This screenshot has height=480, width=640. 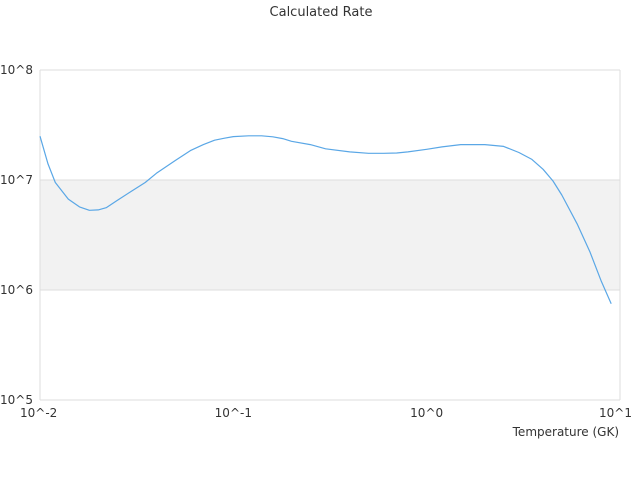 I want to click on y-tick-labels: 10^5 10^6 10^7 10^8, so click(x=16, y=235).